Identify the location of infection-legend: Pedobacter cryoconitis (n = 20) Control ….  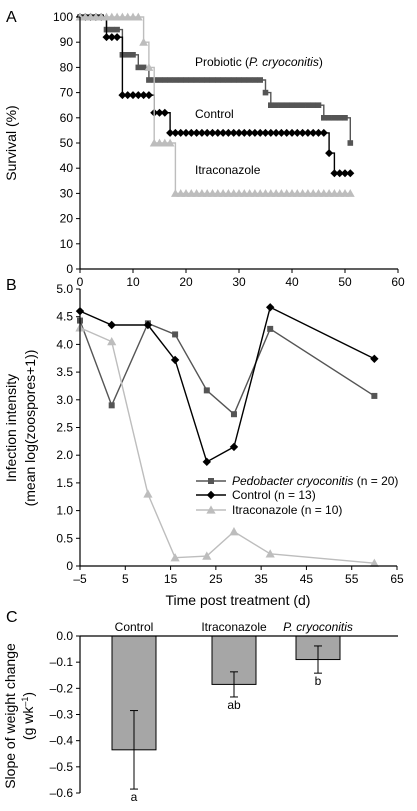
(297, 495).